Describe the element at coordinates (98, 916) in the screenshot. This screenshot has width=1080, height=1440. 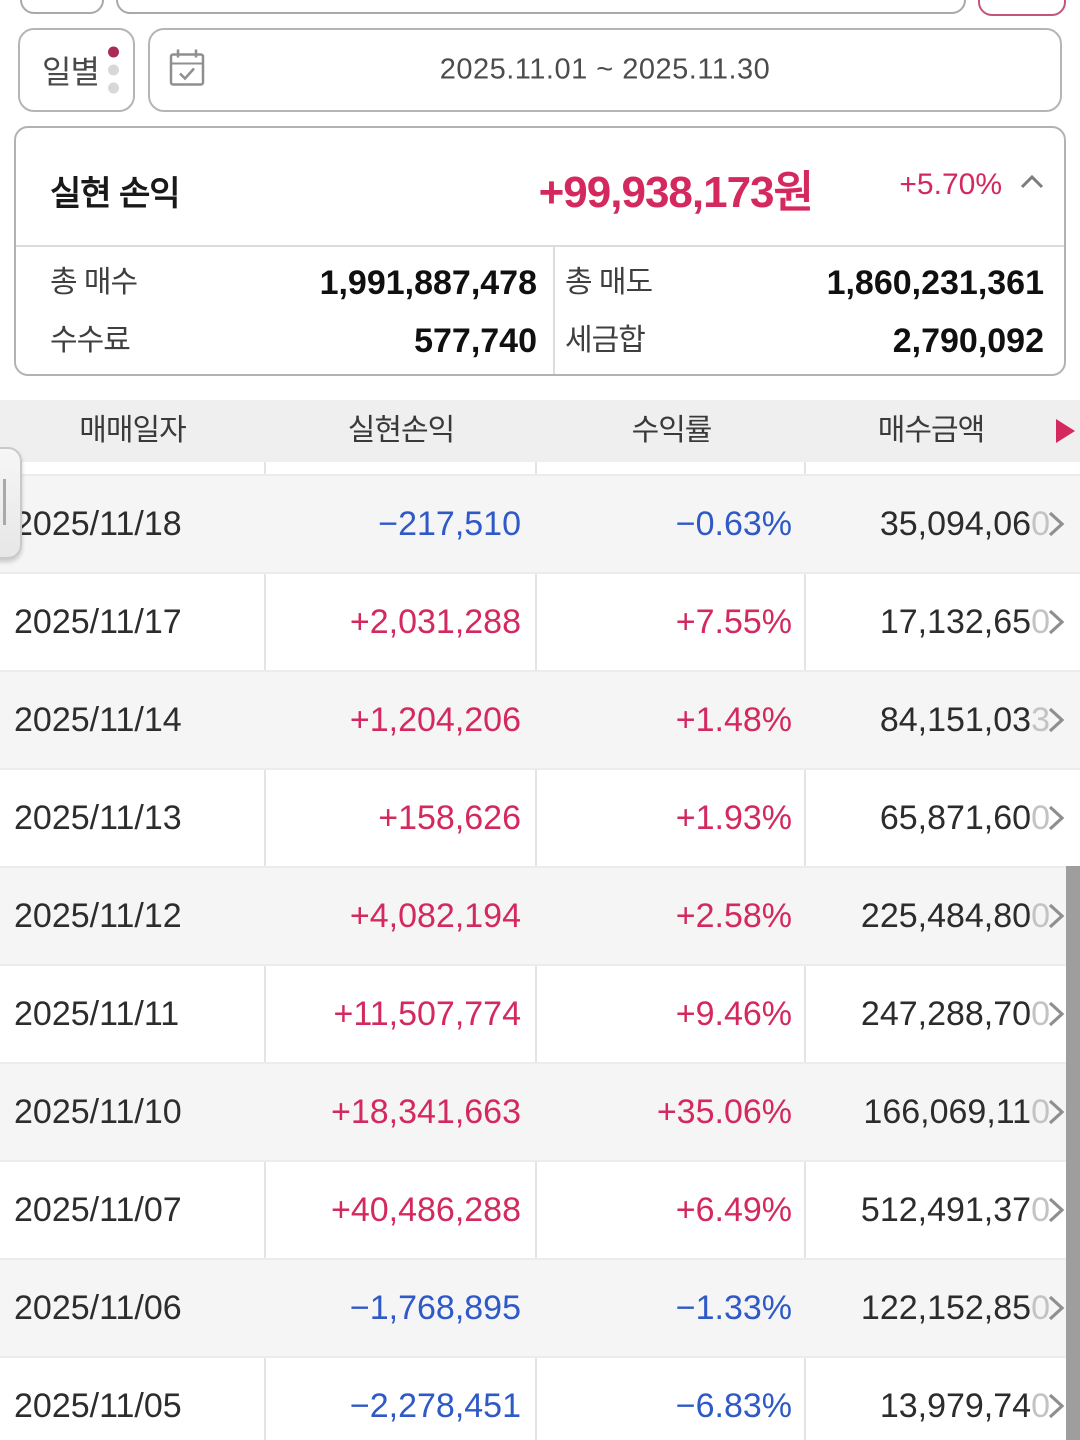
I see `cell-trade-date: 2025/11/12` at that location.